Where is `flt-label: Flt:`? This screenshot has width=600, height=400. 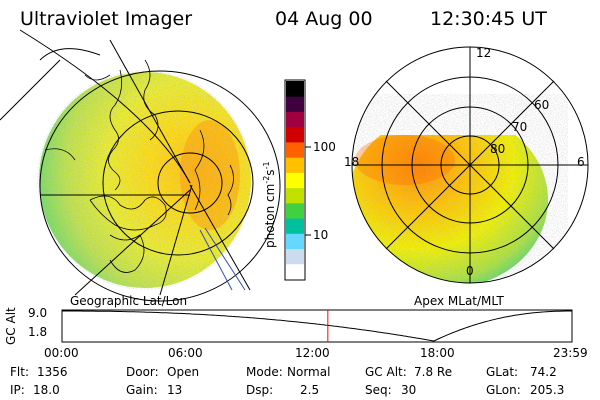 flt-label: Flt: is located at coordinates (19, 372).